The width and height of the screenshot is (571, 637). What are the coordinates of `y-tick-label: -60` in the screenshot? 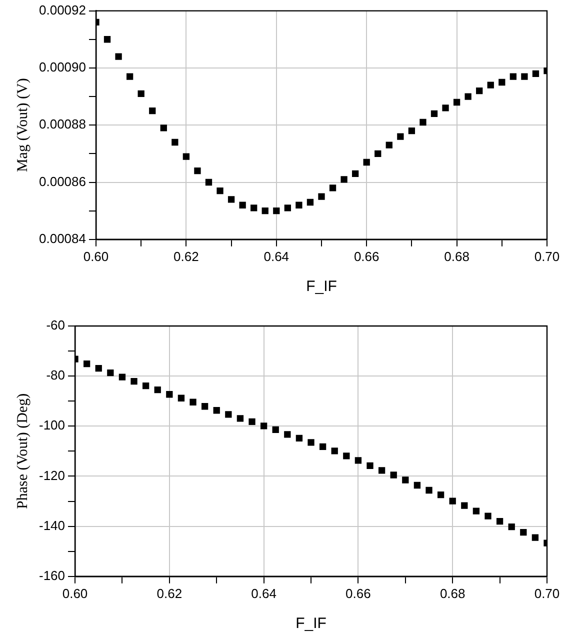 It's located at (56, 325).